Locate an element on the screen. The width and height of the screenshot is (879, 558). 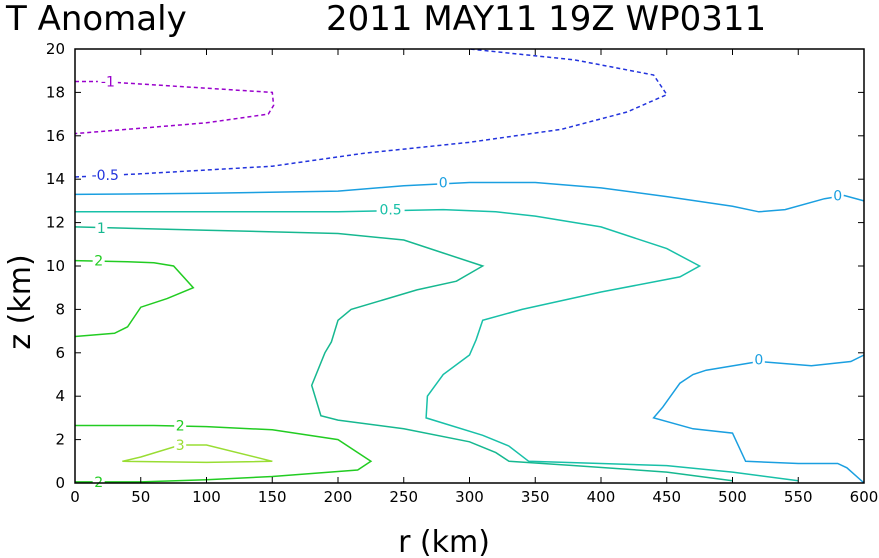
y-tick-label: 6 is located at coordinates (60, 353).